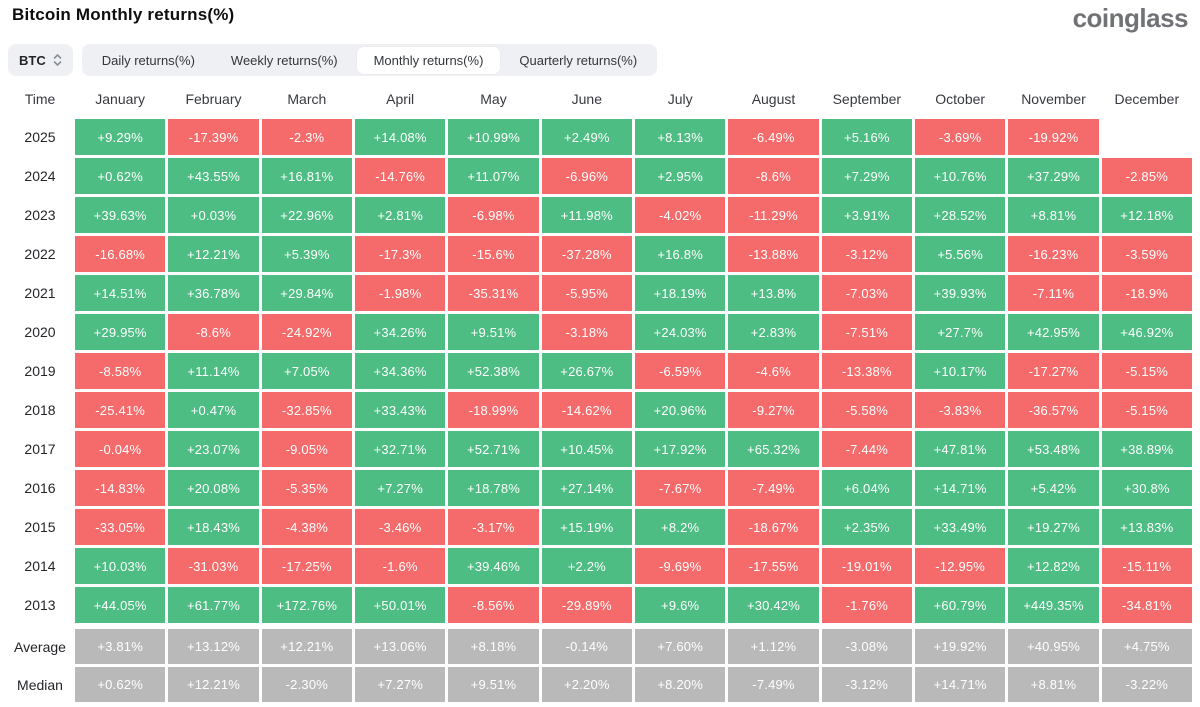  What do you see at coordinates (40, 449) in the screenshot?
I see `row-label: 2017` at bounding box center [40, 449].